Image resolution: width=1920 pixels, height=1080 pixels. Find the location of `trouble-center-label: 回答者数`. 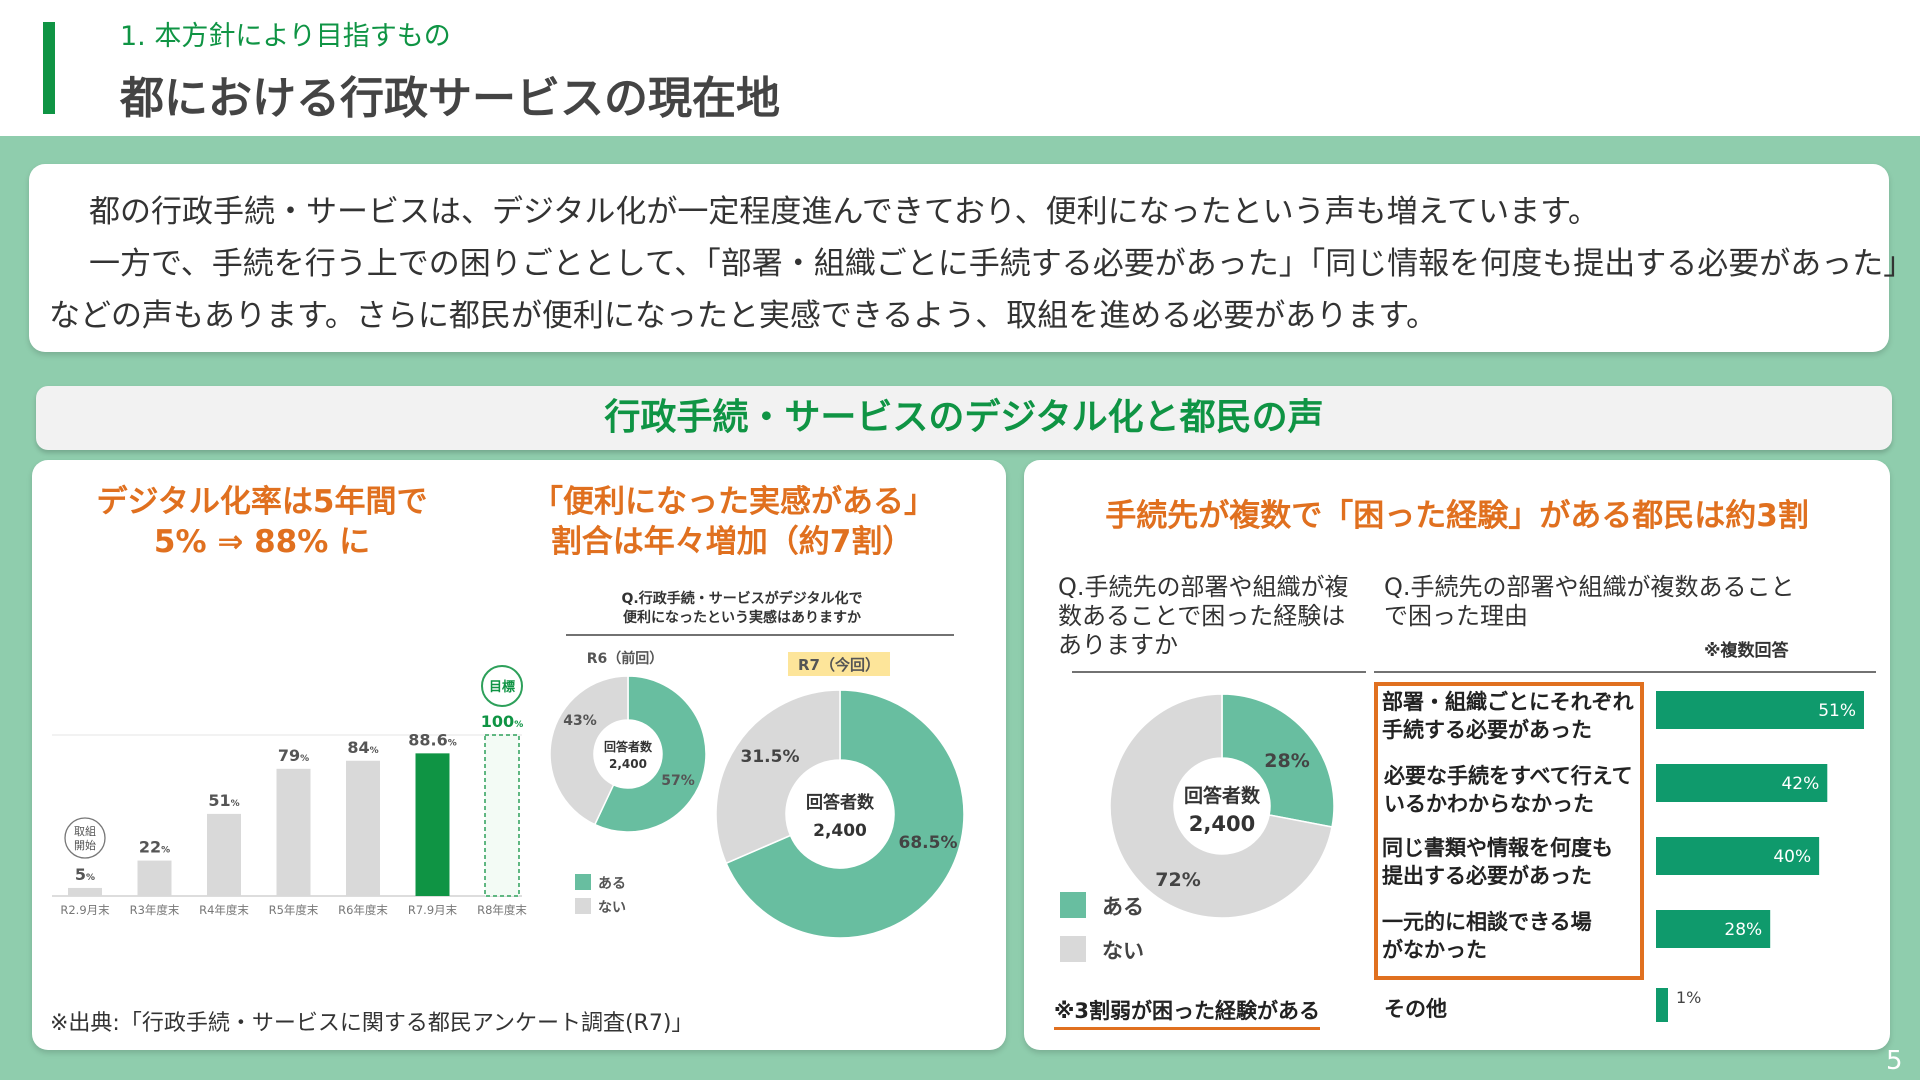

trouble-center-label: 回答者数 is located at coordinates (1222, 795).